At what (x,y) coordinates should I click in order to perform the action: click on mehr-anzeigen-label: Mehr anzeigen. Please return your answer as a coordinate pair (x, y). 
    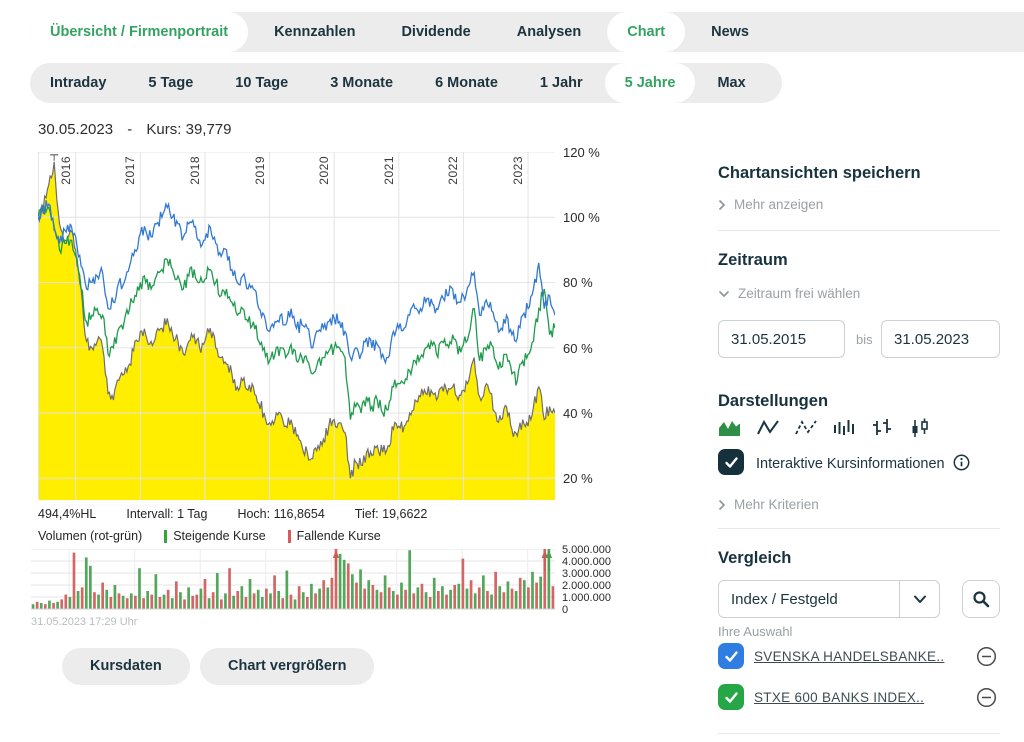
    Looking at the image, I should click on (779, 204).